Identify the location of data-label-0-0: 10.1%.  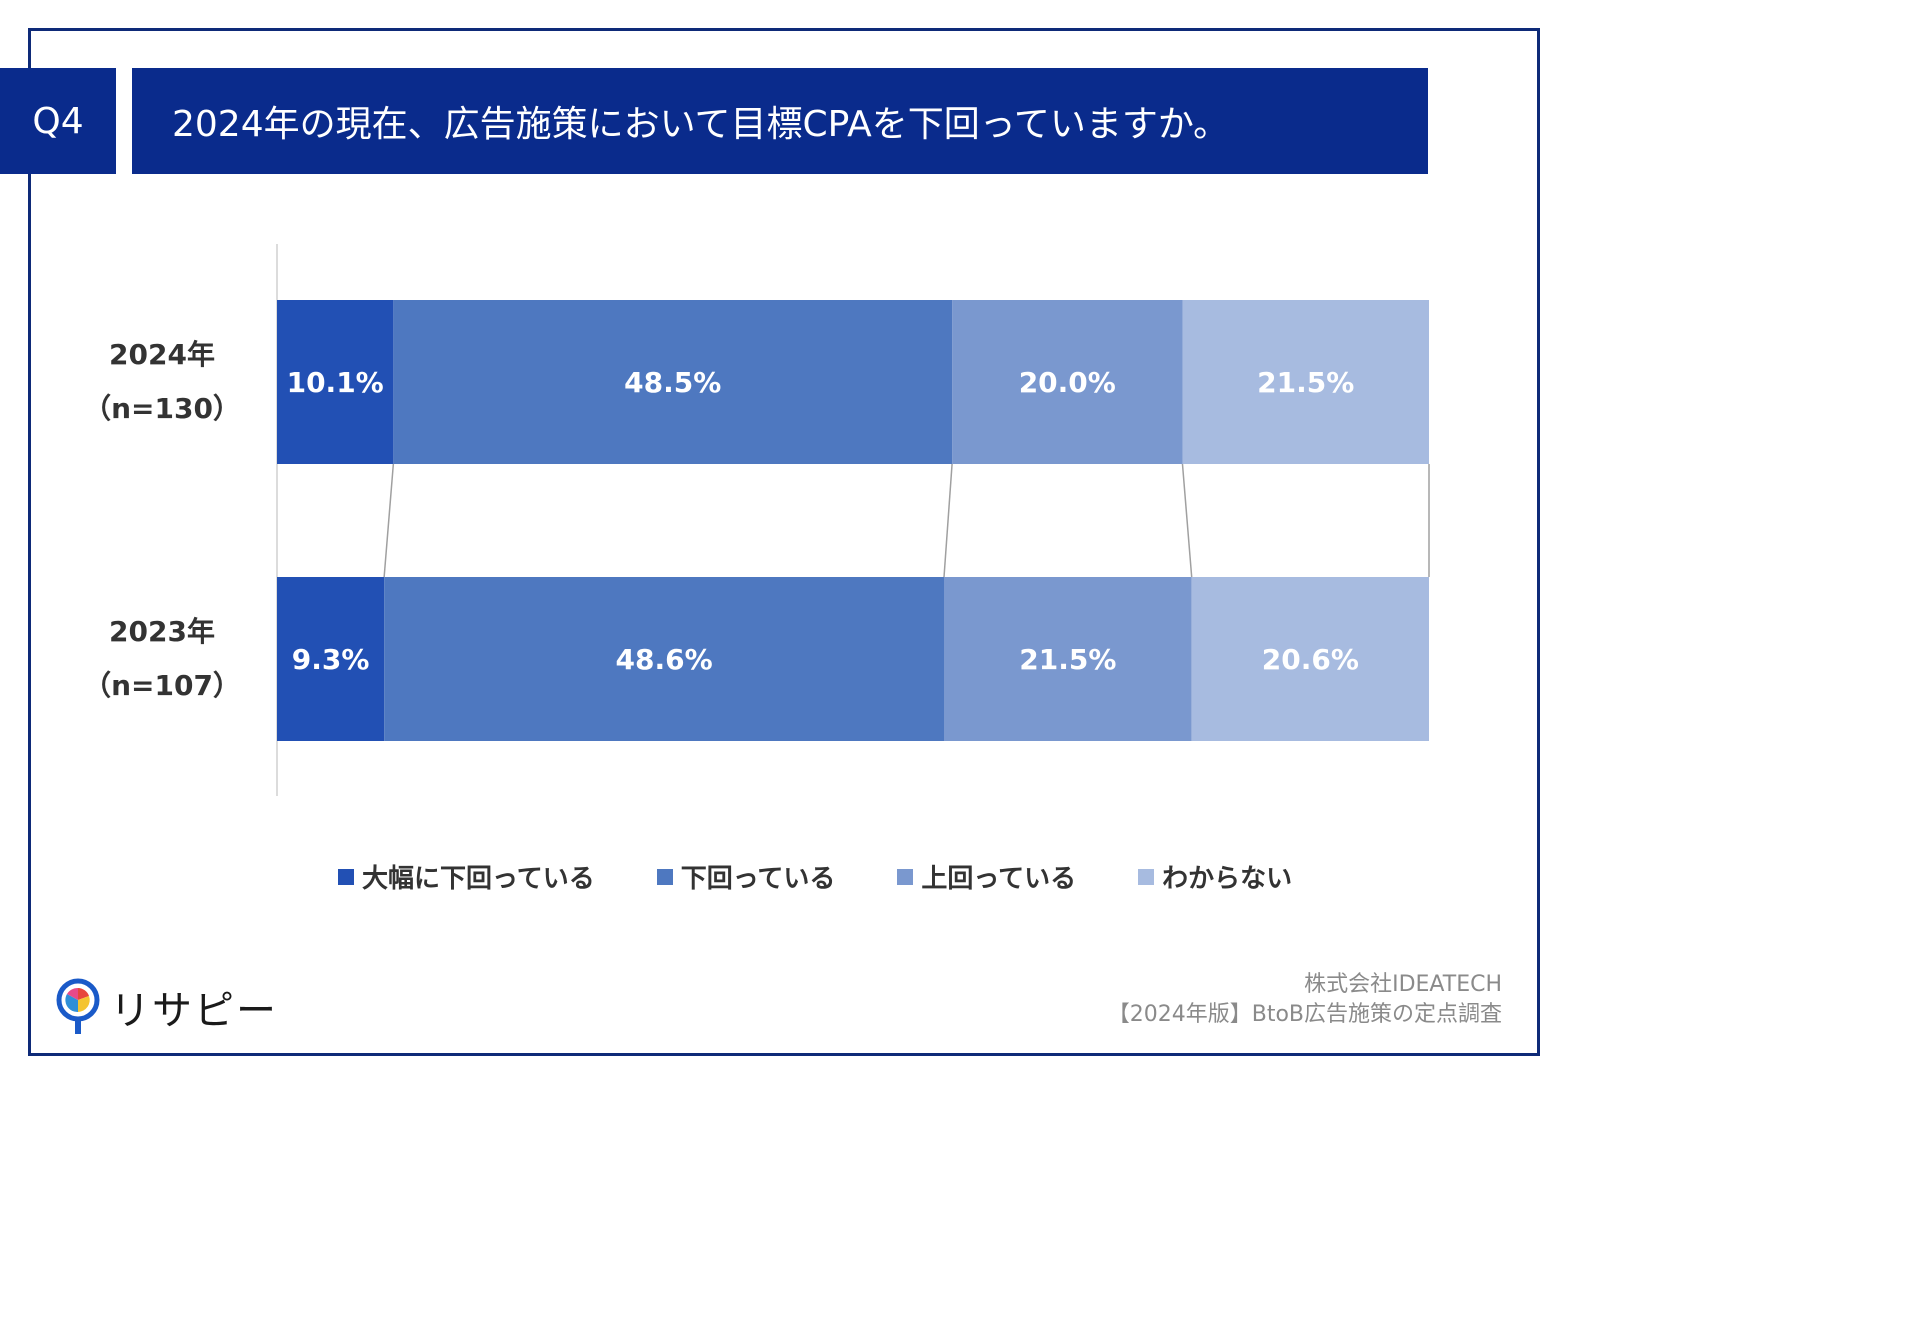
(335, 382).